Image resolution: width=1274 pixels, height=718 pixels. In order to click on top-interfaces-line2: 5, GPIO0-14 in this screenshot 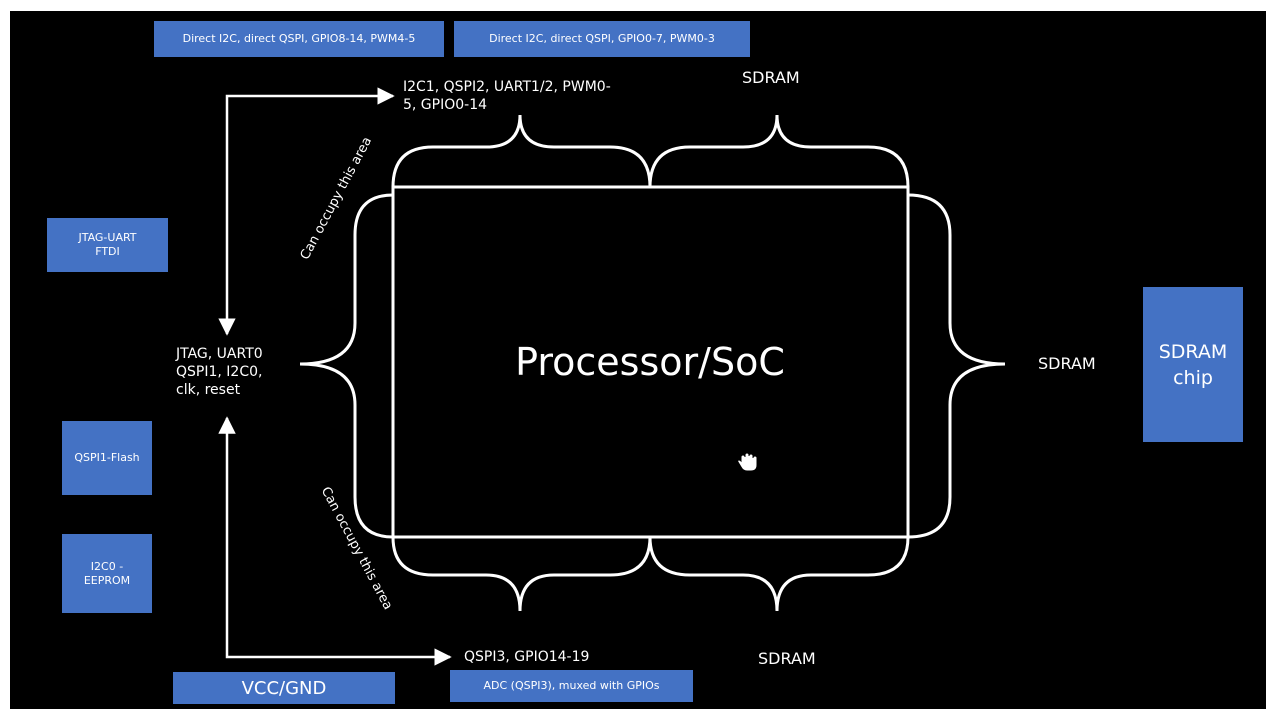, I will do `click(445, 105)`.